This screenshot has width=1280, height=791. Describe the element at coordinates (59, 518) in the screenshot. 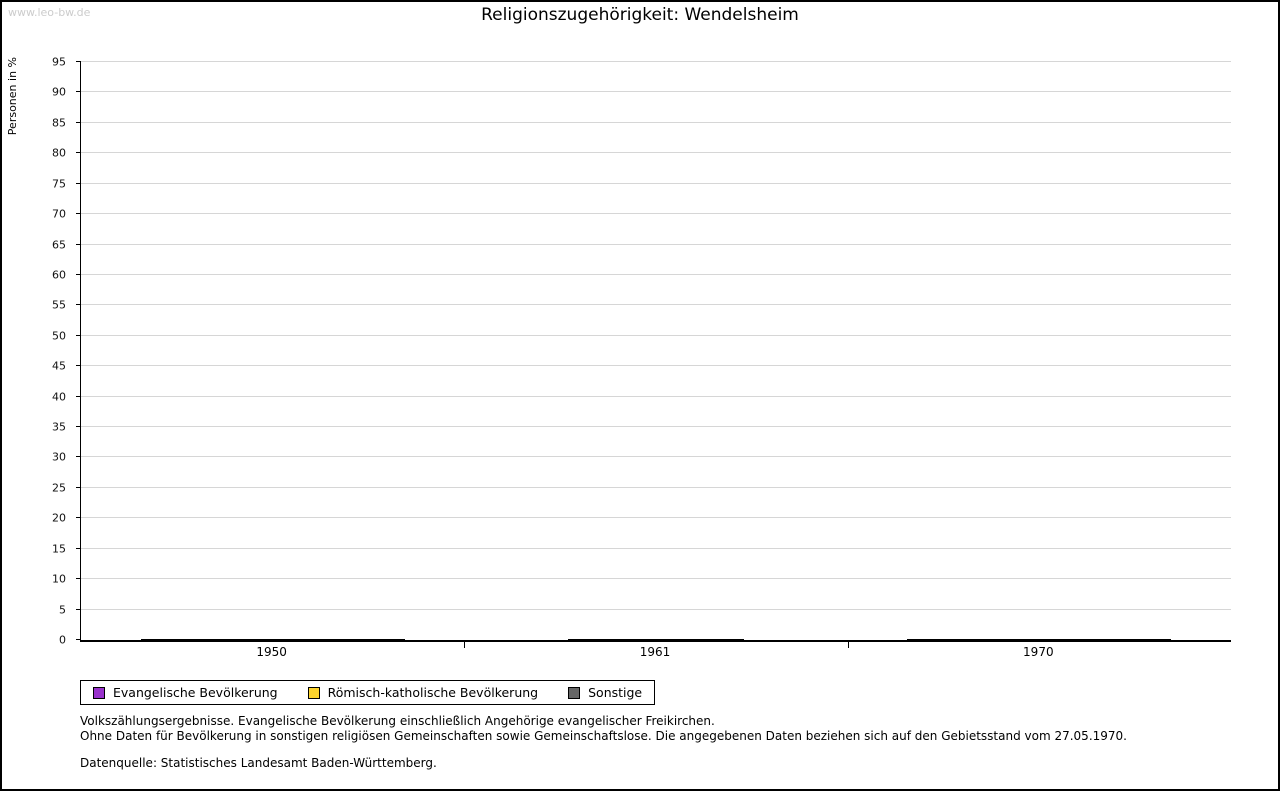

I see `y-tick-label: 20` at that location.